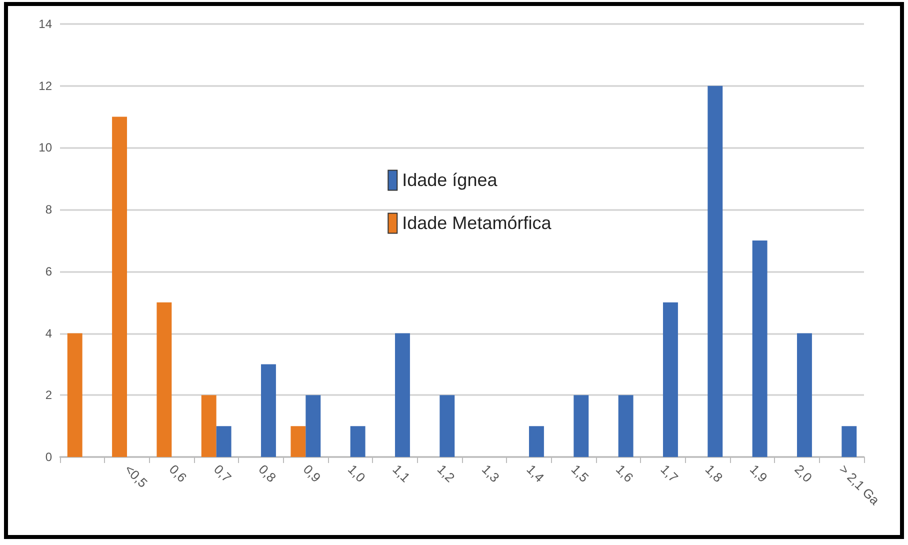 This screenshot has width=908, height=545. Describe the element at coordinates (356, 474) in the screenshot. I see `x-tick-label: 1,0` at that location.